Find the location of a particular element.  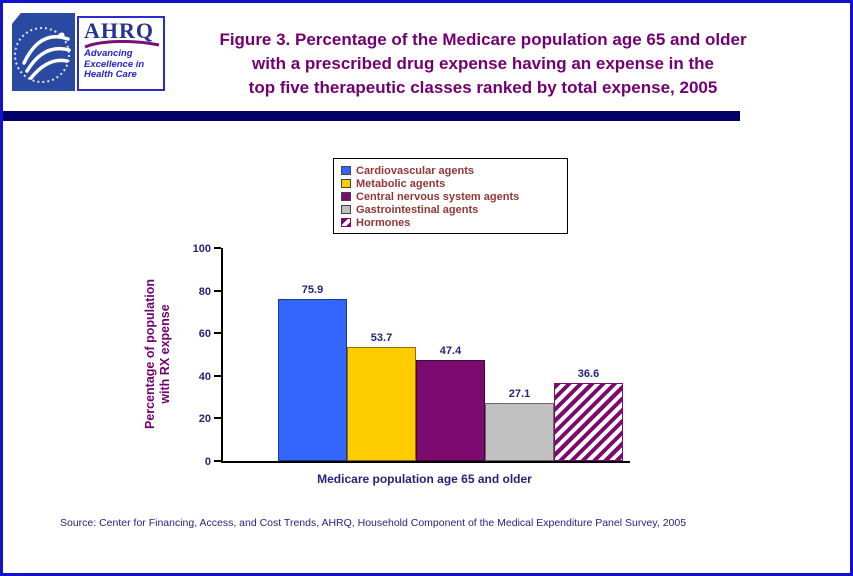

ahrq-swoosh-icon is located at coordinates (122, 44).